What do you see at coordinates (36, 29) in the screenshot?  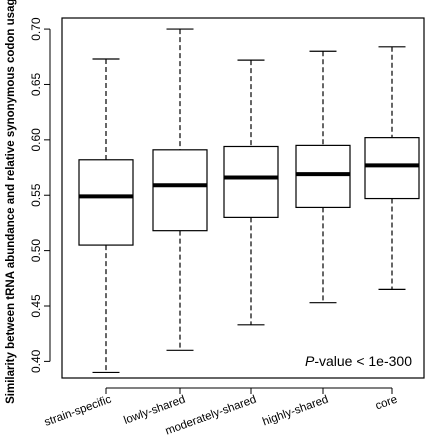 I see `y-tick-label: 0.70` at bounding box center [36, 29].